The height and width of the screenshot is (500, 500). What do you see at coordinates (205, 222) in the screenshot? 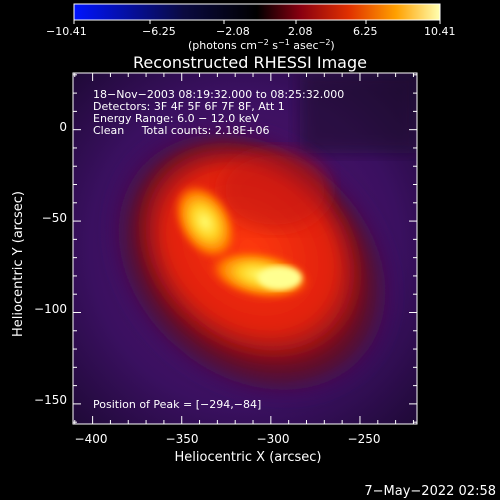
I see `hot-arm-upper` at bounding box center [205, 222].